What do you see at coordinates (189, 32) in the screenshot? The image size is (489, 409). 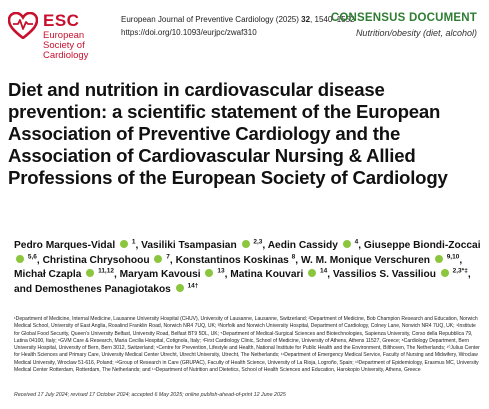 I see `doi-link: https://doi.org/10.1093/eurjpc/zwaf310` at bounding box center [189, 32].